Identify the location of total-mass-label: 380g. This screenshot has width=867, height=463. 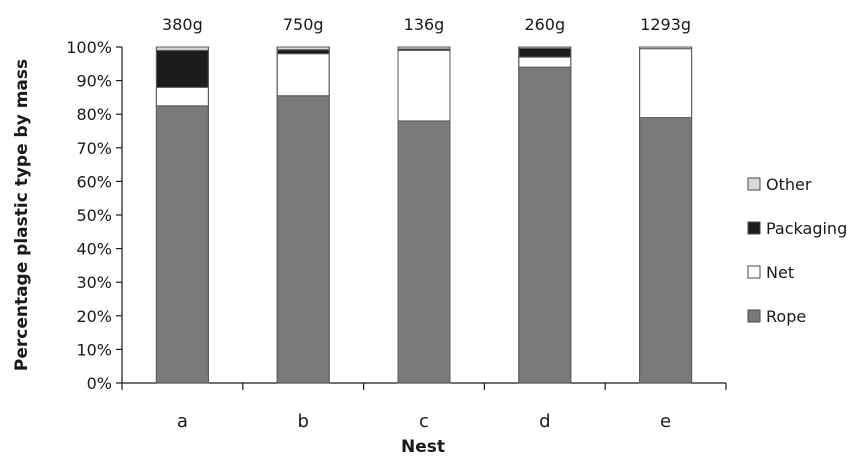
(182, 24).